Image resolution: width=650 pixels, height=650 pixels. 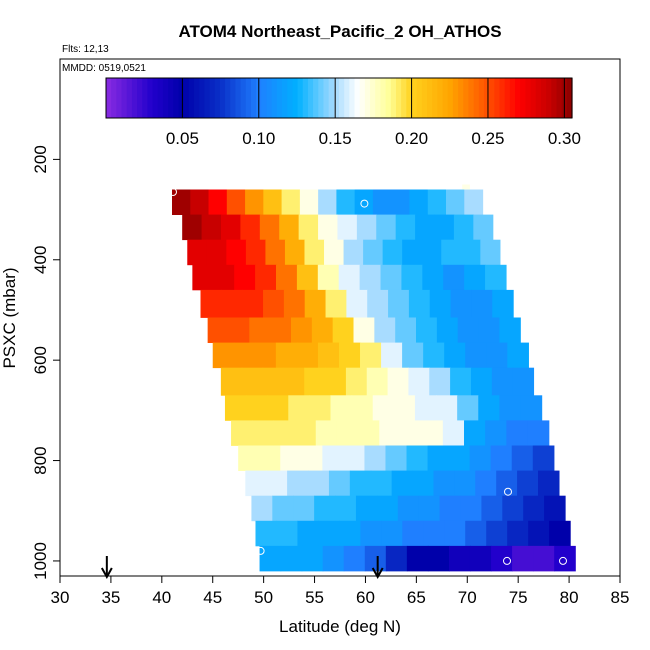 What do you see at coordinates (365, 597) in the screenshot?
I see `x-tick-label: 60` at bounding box center [365, 597].